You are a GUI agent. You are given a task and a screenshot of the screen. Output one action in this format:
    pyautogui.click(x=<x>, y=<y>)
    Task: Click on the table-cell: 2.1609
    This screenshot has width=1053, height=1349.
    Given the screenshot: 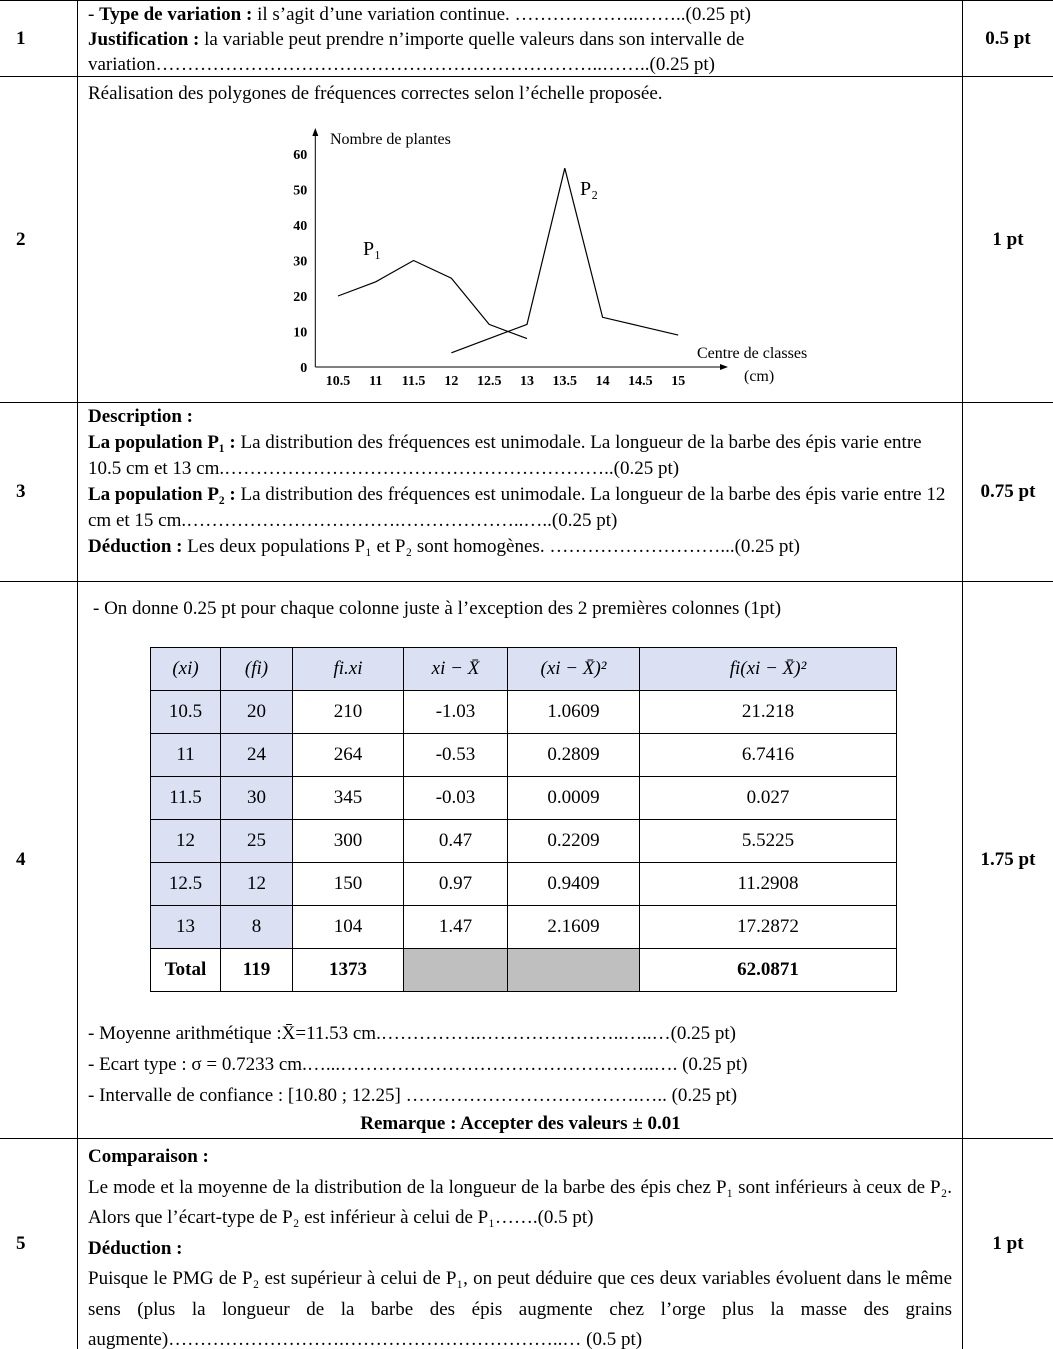 What is the action you would take?
    pyautogui.click(x=573, y=927)
    